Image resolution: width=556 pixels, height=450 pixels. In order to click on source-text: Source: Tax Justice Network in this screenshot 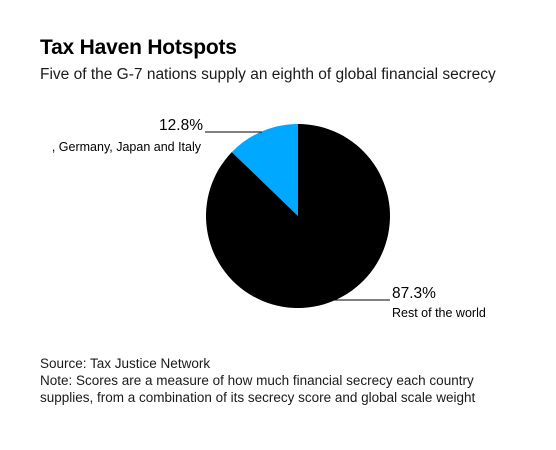, I will do `click(125, 363)`.